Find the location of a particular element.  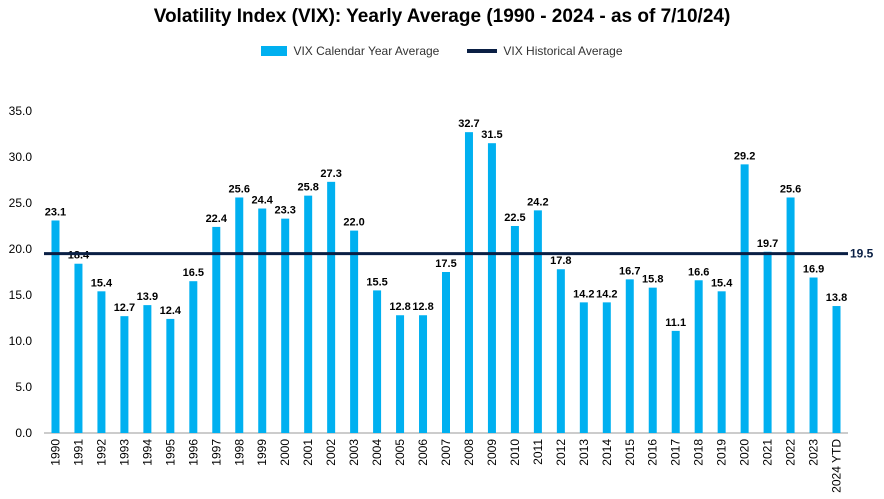

average-line-label: 19.5 is located at coordinates (862, 254).